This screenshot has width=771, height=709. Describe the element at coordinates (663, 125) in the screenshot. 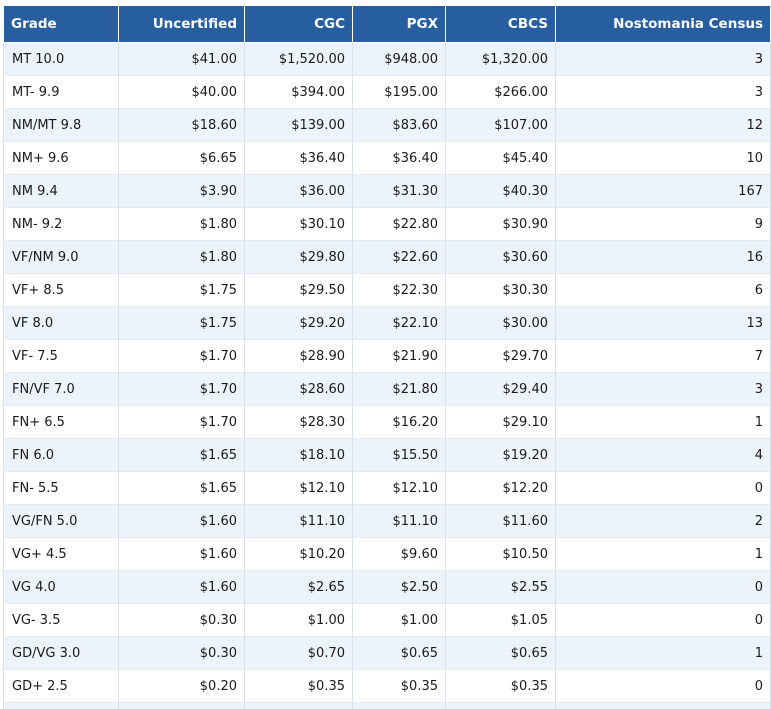

I see `cell-census-count: 12` at that location.